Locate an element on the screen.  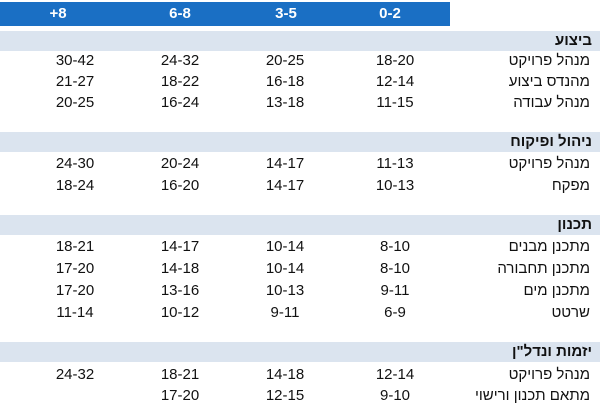
table-row: מהנדס ביצוע 21-27 18-22 16-18 12-14 is located at coordinates (300, 82).